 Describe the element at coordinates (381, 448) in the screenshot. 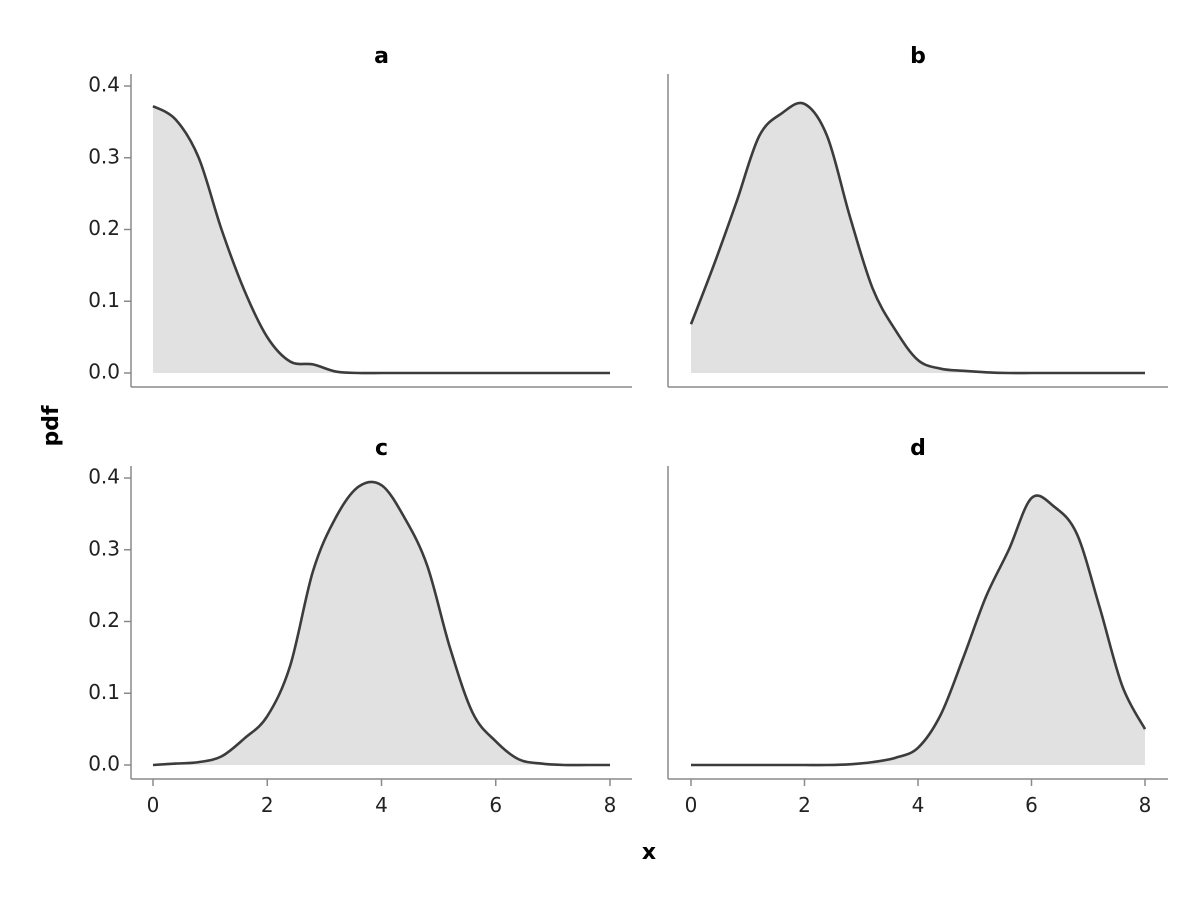

I see `panel-title: c` at that location.